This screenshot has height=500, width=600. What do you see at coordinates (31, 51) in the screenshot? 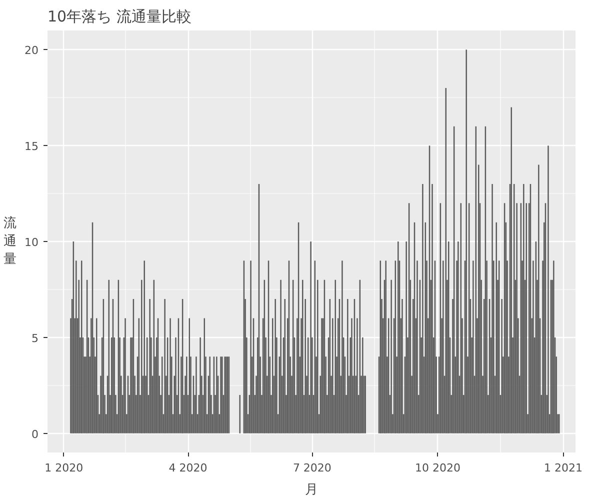
I see `y-tick-label: 20` at bounding box center [31, 51].